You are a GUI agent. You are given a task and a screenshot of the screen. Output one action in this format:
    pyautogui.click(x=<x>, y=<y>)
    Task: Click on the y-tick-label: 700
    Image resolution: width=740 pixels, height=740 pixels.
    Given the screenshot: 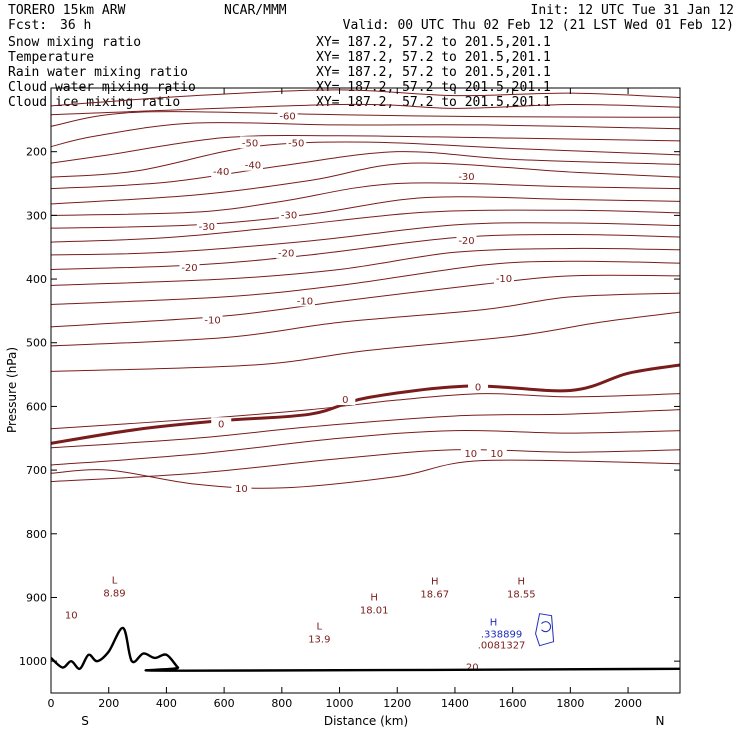 What is the action you would take?
    pyautogui.click(x=36, y=470)
    